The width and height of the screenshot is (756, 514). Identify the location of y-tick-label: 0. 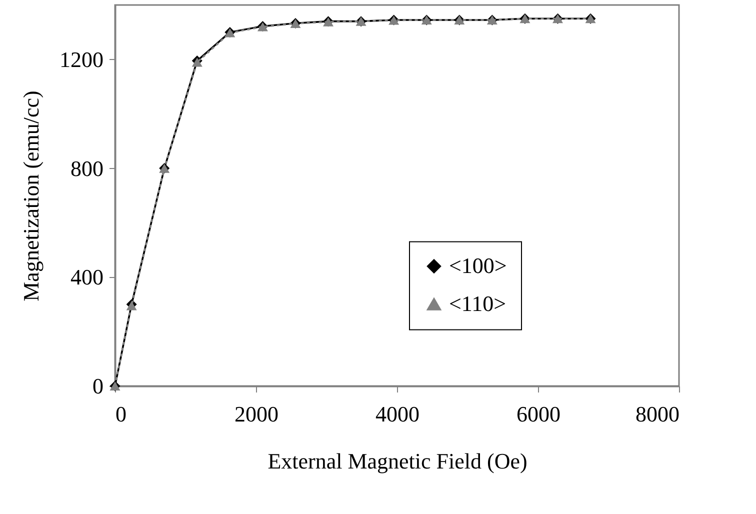
(98, 386).